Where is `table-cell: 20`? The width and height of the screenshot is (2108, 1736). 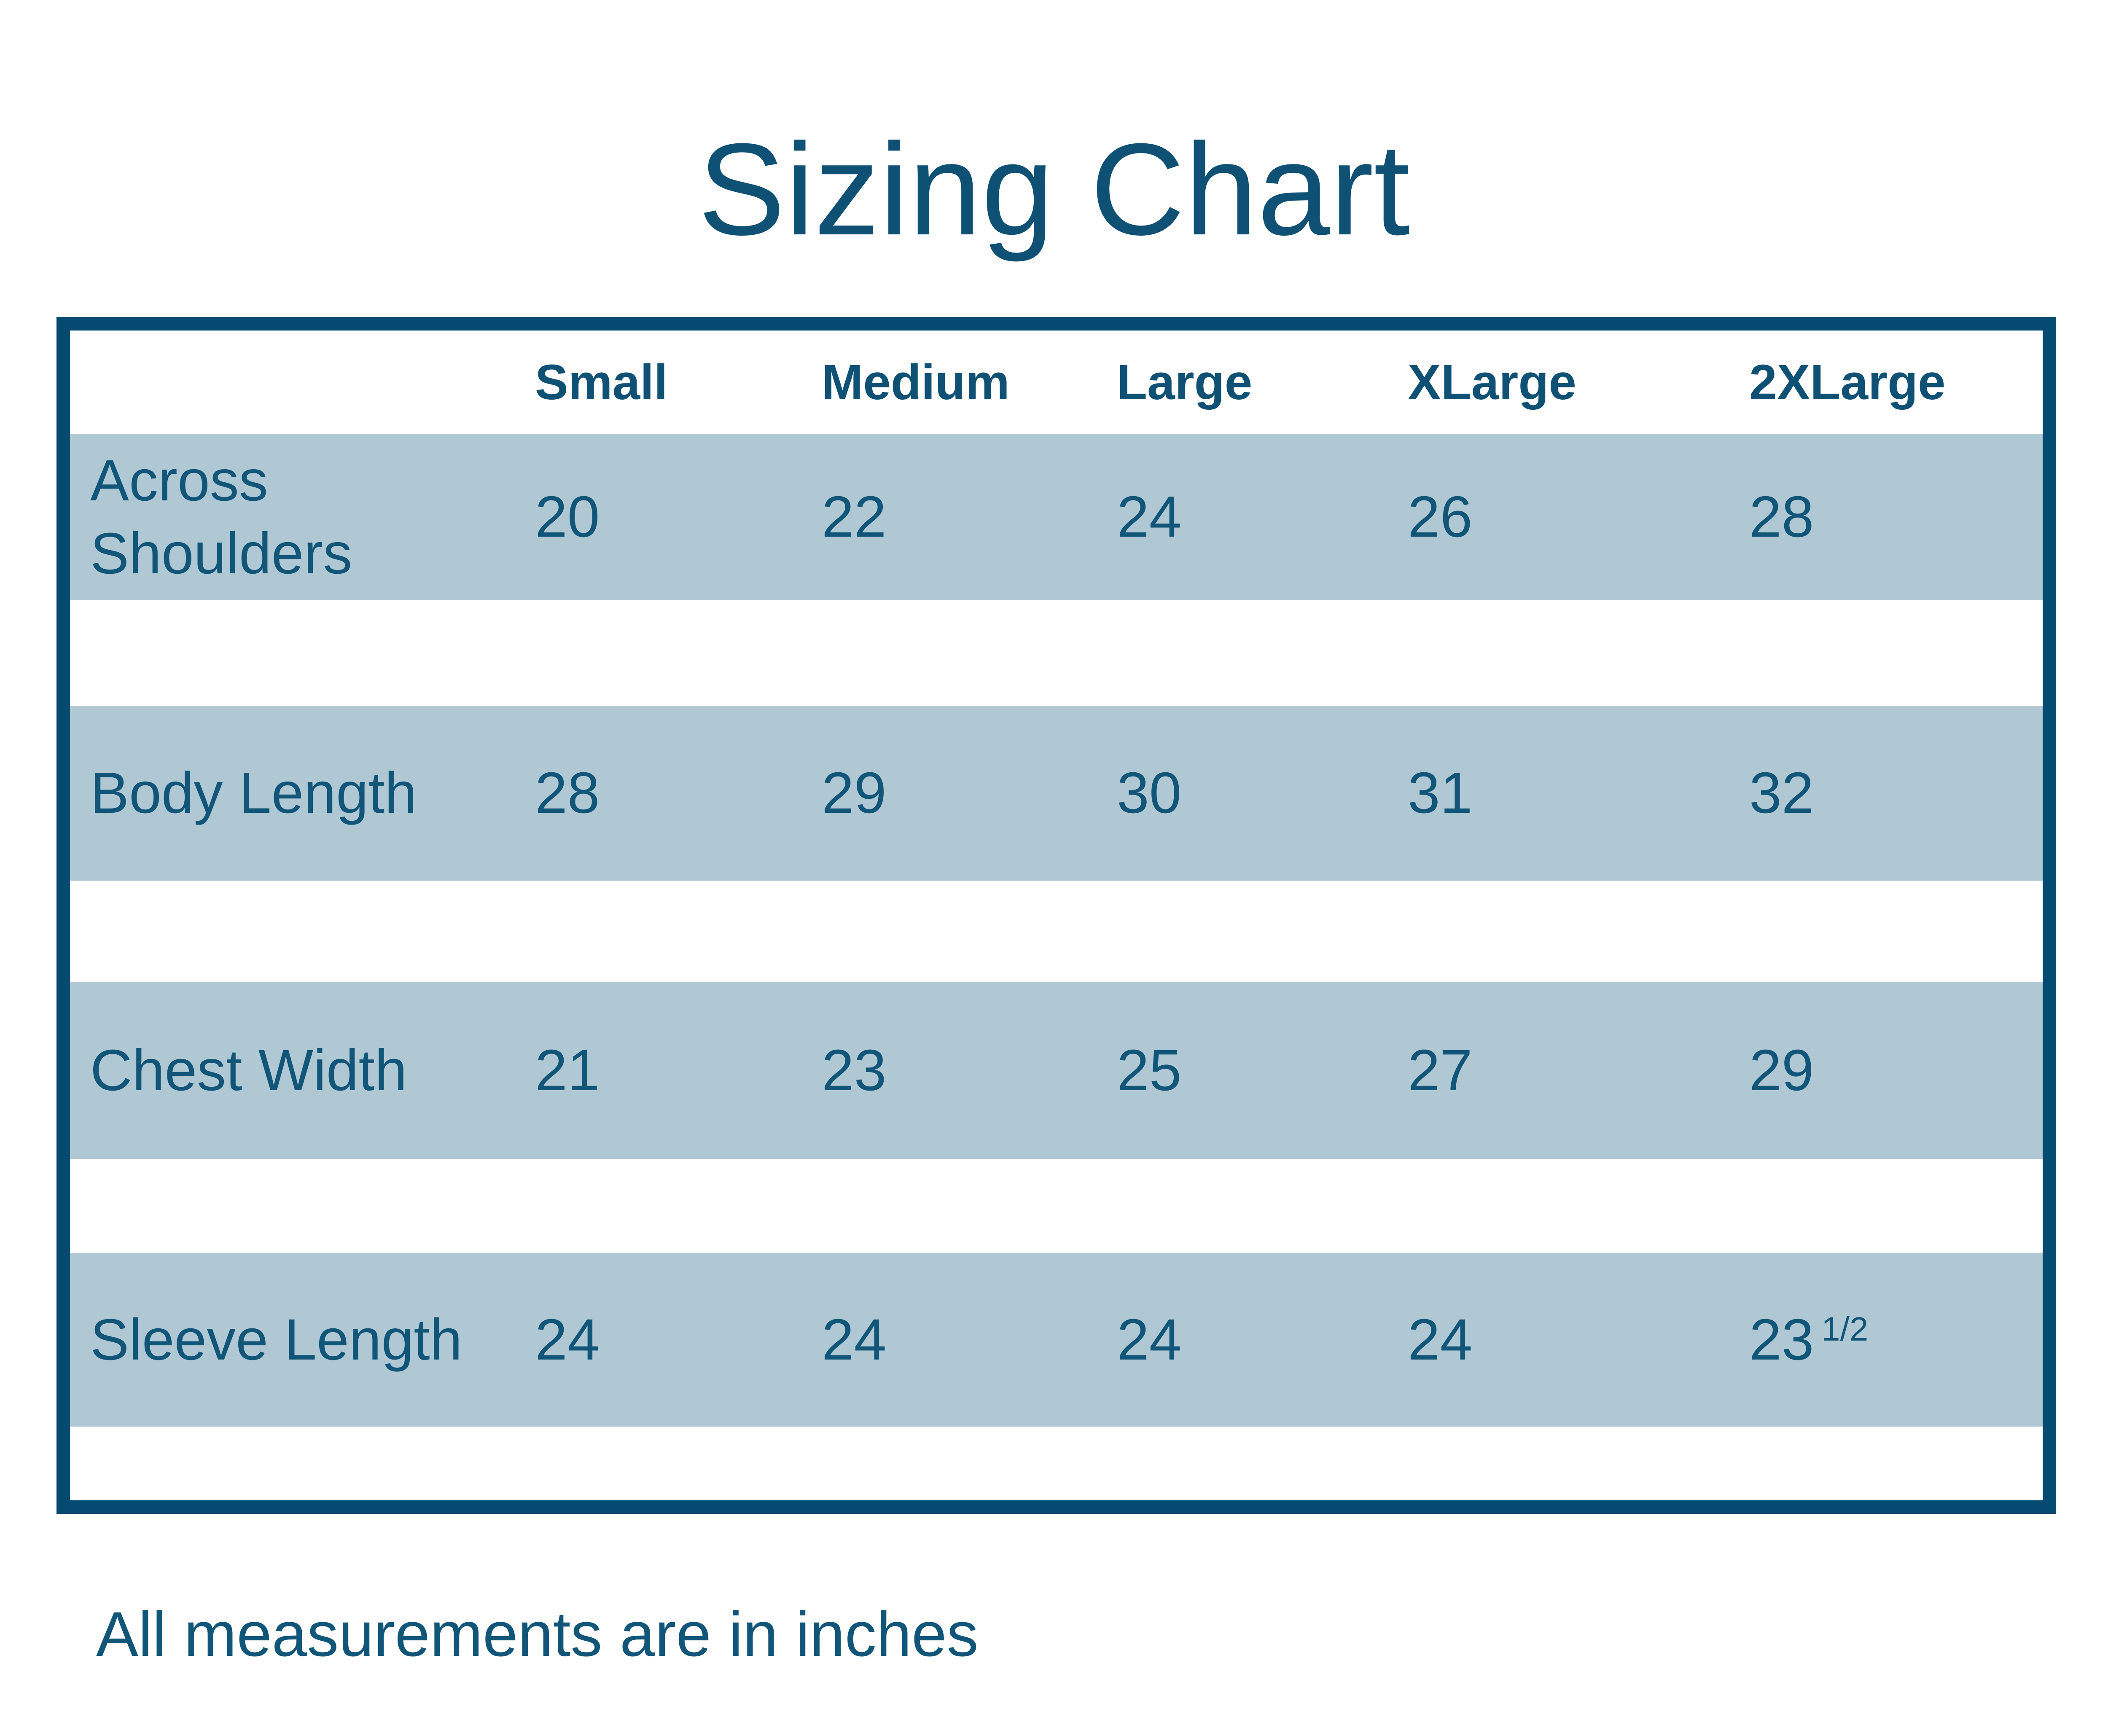 table-cell: 20 is located at coordinates (567, 516).